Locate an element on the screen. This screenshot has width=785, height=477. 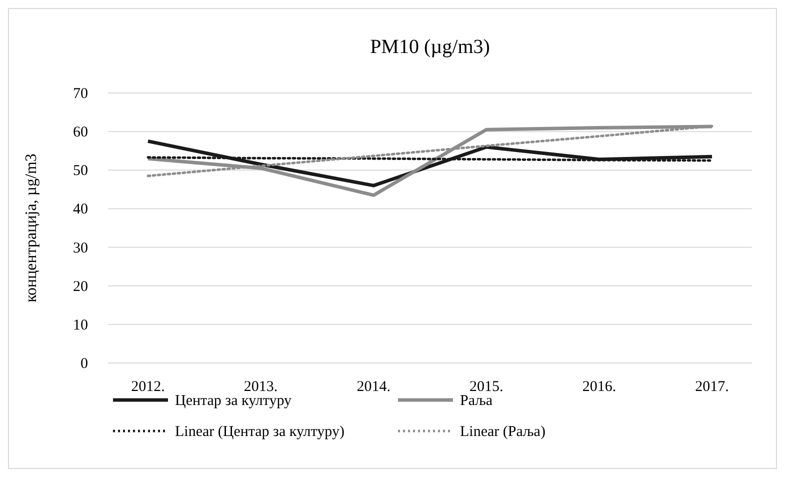
x-tick-label: 2012. is located at coordinates (148, 387).